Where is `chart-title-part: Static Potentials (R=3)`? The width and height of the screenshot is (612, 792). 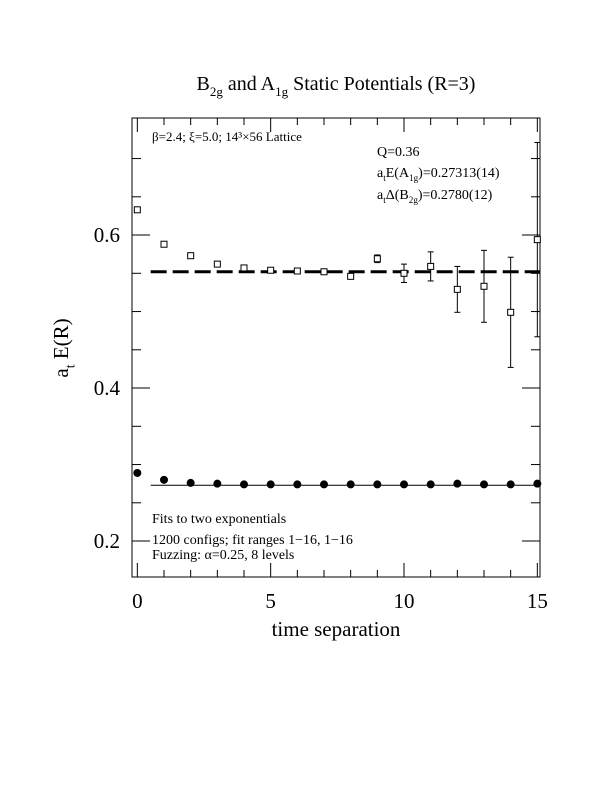 chart-title-part: Static Potentials (R=3) is located at coordinates (381, 84).